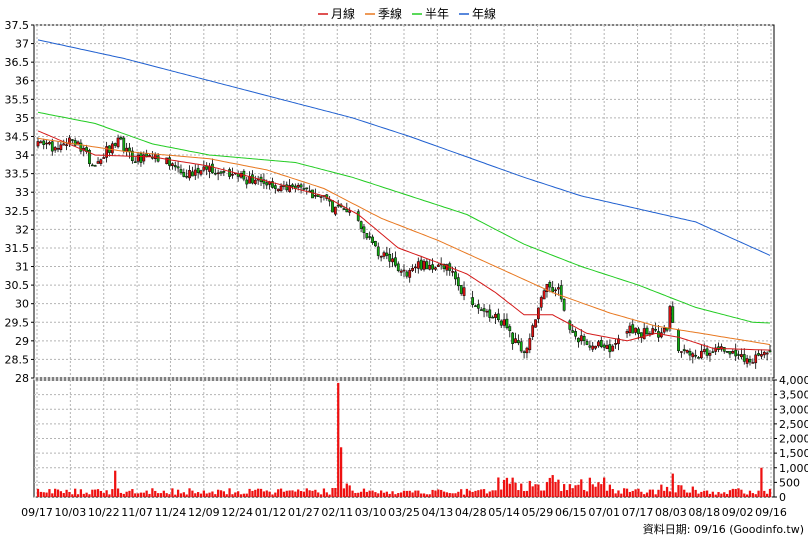  What do you see at coordinates (37, 512) in the screenshot?
I see `date-tick-label: 09/17` at bounding box center [37, 512].